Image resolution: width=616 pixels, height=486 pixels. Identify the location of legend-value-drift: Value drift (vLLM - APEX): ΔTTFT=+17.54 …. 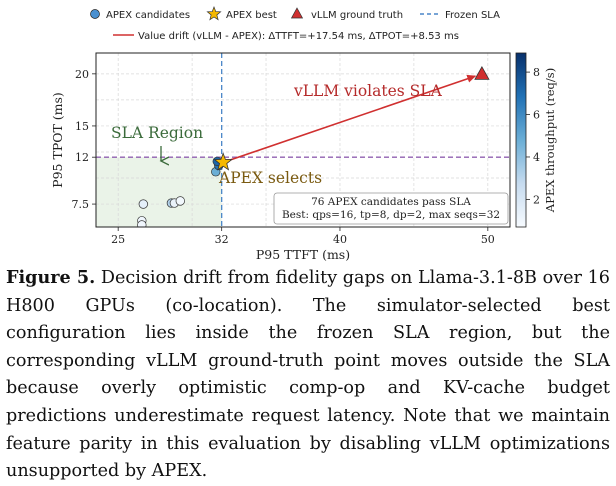
(286, 36).